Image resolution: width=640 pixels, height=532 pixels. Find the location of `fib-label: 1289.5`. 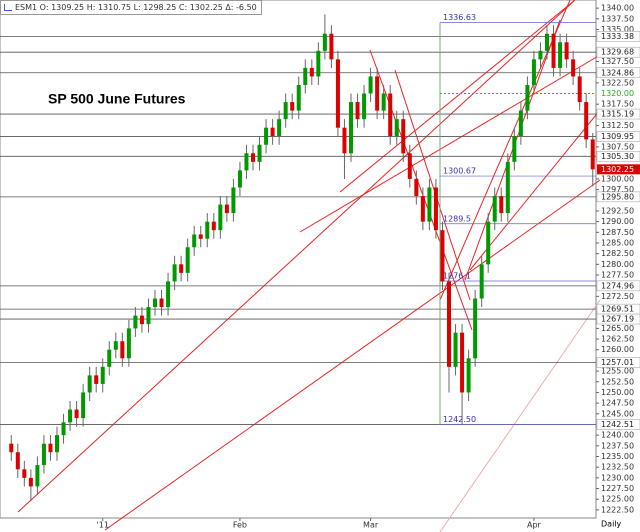

fib-label: 1289.5 is located at coordinates (457, 218).